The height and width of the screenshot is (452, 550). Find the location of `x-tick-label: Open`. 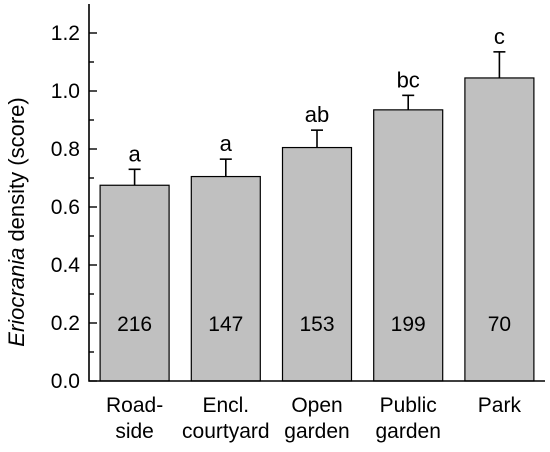

x-tick-label: Open is located at coordinates (316, 405).